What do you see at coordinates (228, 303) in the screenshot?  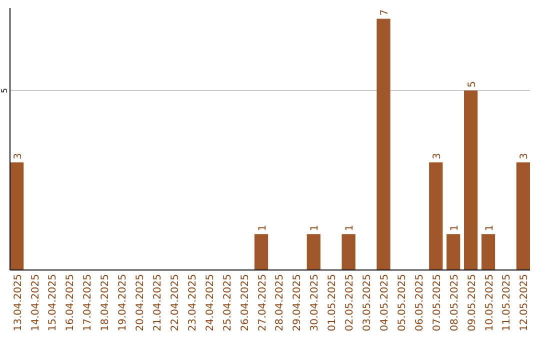 I see `x-tick-label: 25.04.2025` at bounding box center [228, 303].